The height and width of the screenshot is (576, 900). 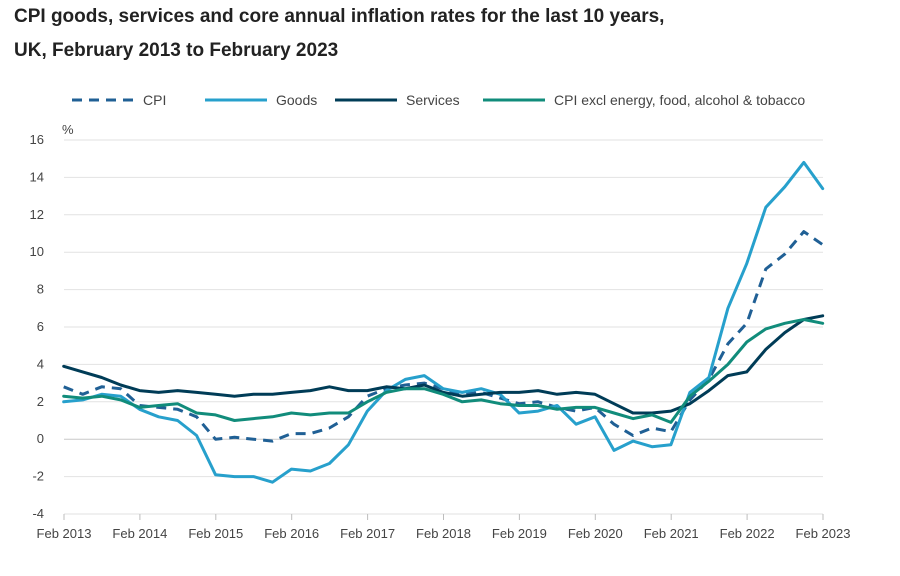 What do you see at coordinates (291, 533) in the screenshot?
I see `x-tick-label: Feb 2016` at bounding box center [291, 533].